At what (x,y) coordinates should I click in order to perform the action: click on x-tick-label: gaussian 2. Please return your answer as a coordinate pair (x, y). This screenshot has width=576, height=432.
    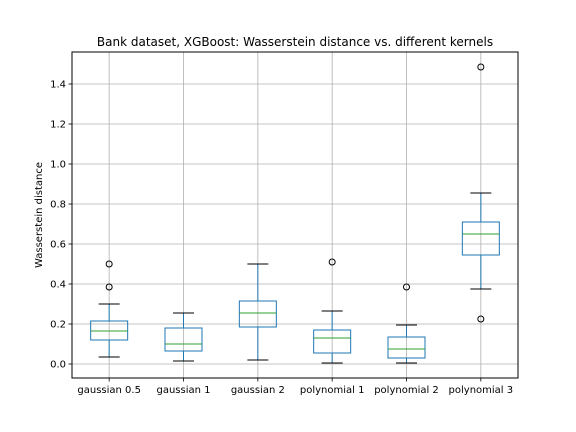
    Looking at the image, I should click on (258, 390).